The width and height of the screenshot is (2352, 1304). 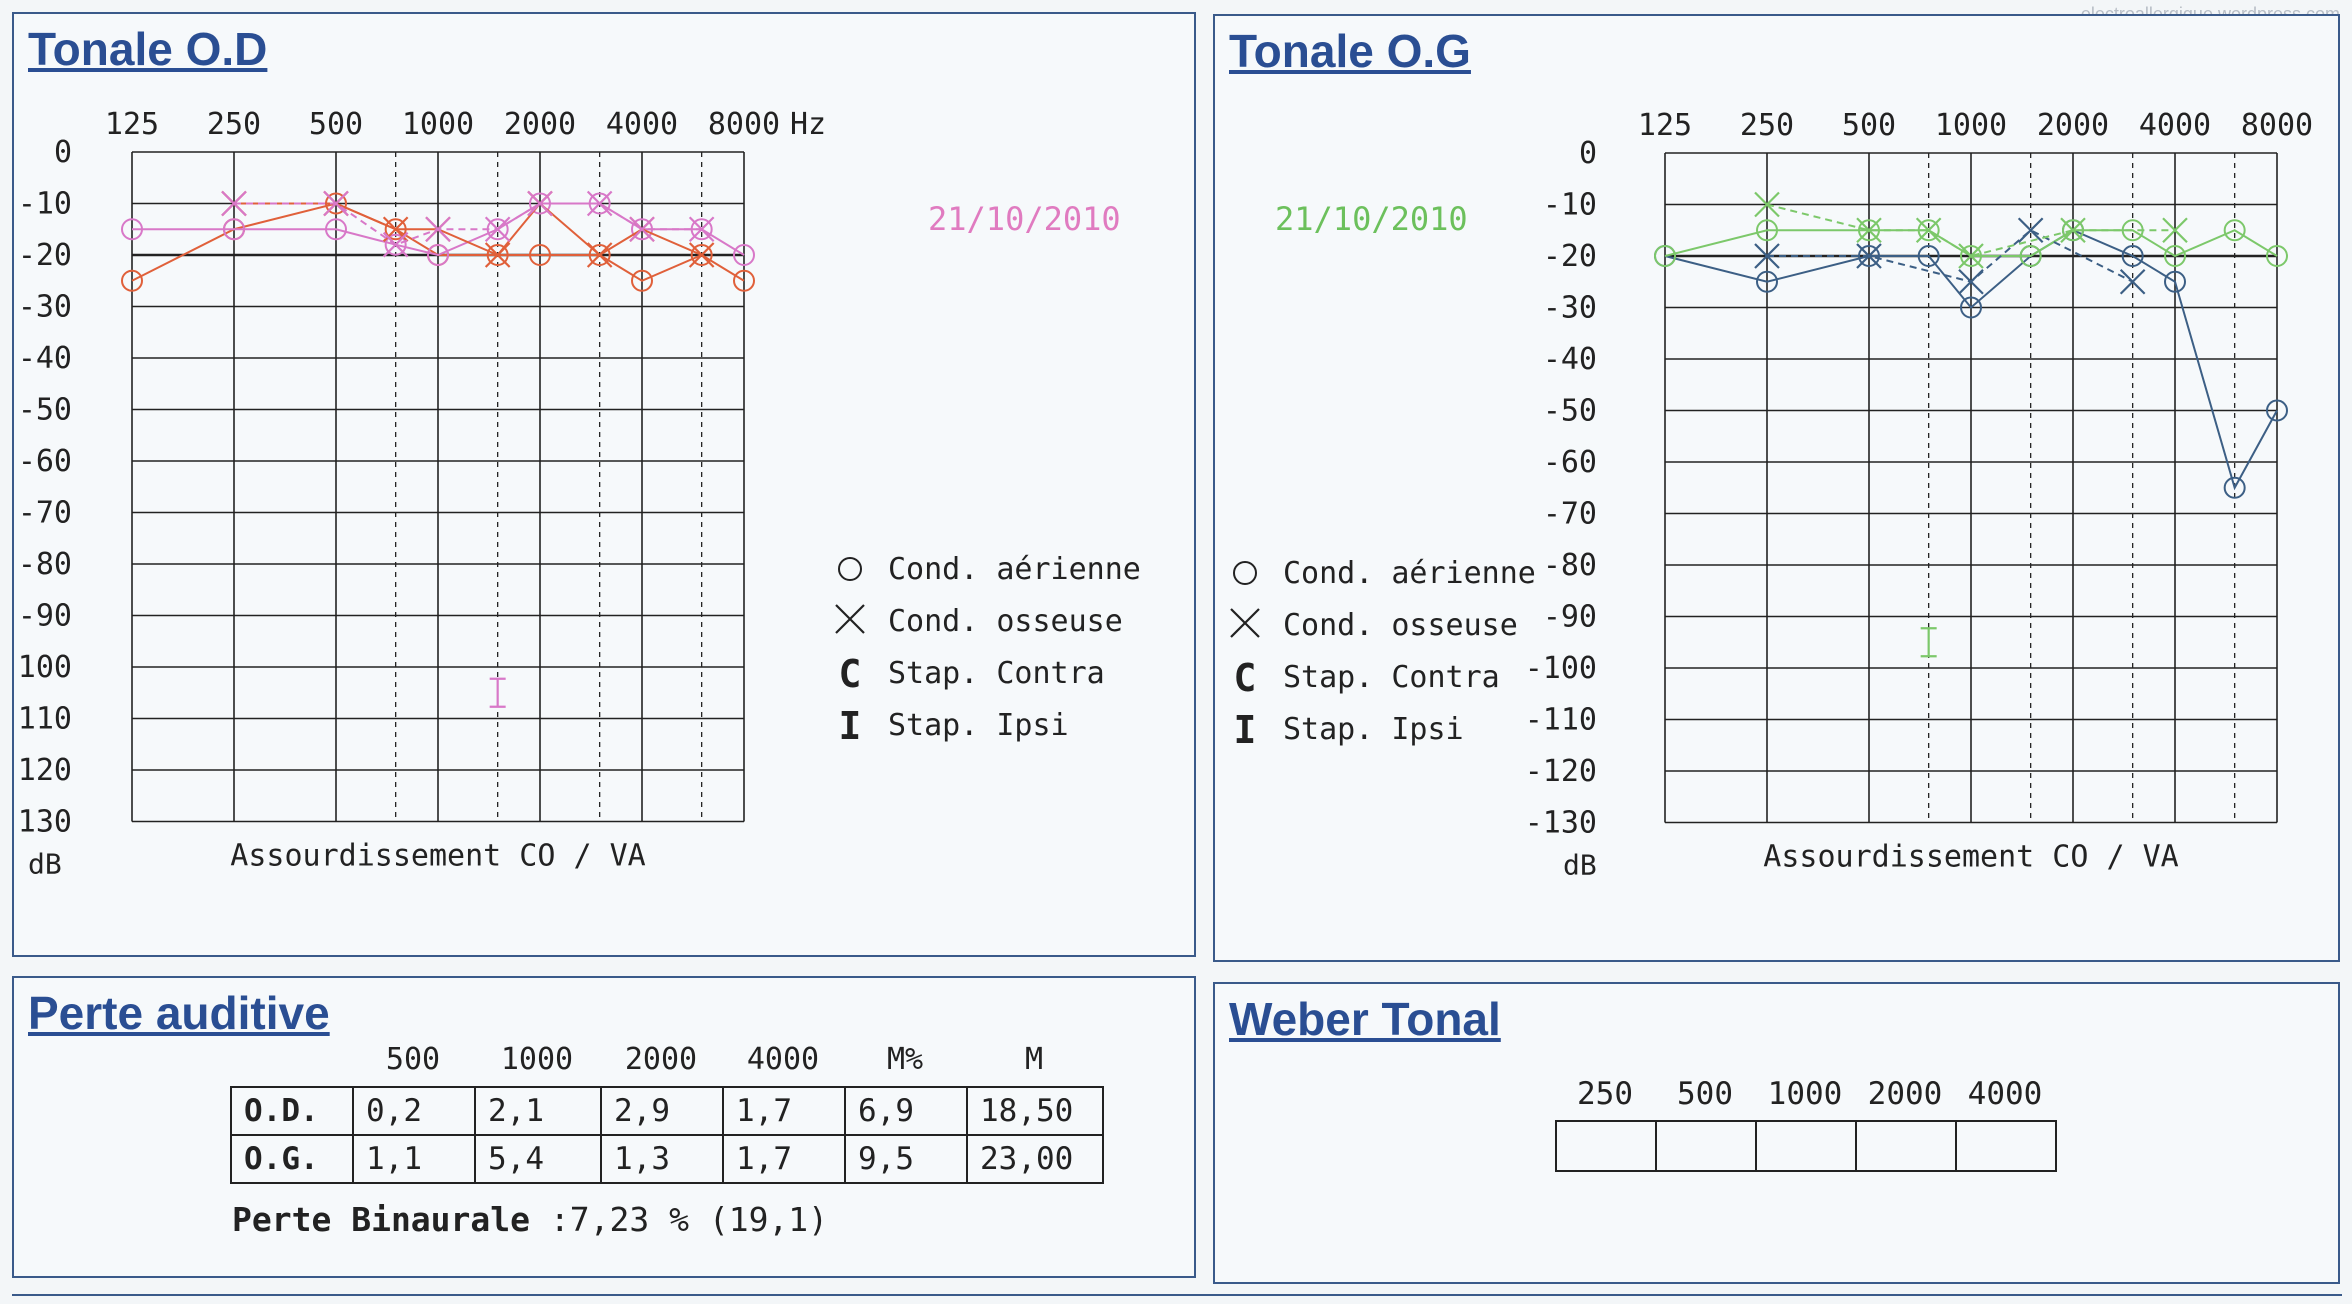 What do you see at coordinates (689, 1219) in the screenshot?
I see `binaural-value: :7,23 % (19,1)` at bounding box center [689, 1219].